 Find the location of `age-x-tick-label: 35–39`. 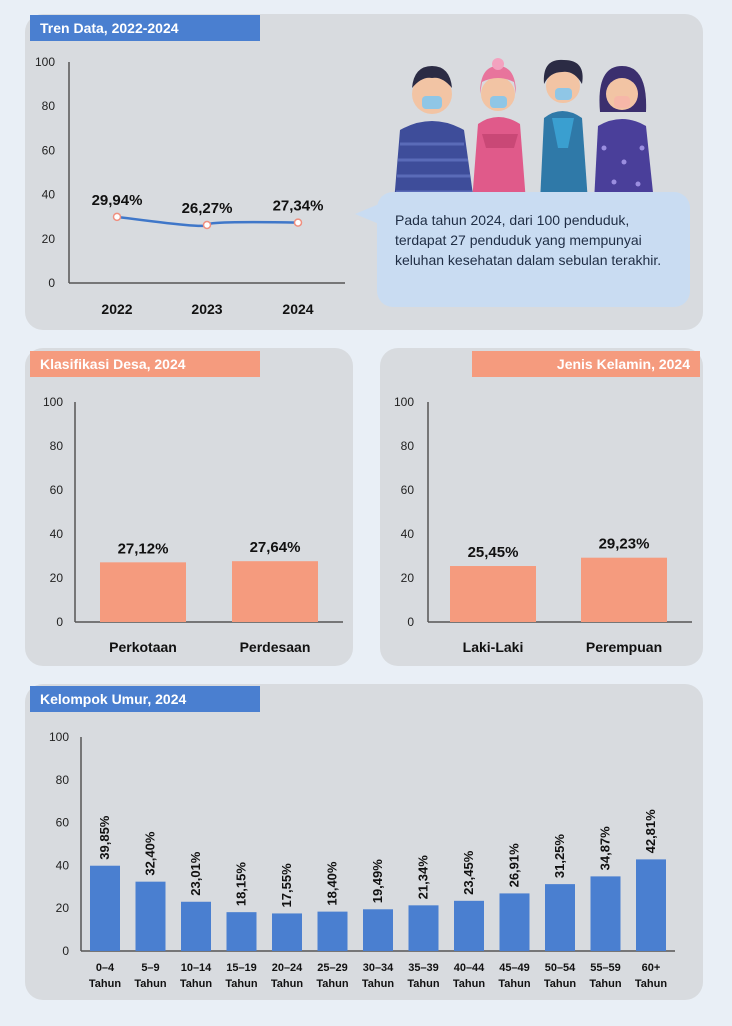

age-x-tick-label: 35–39 is located at coordinates (423, 968).